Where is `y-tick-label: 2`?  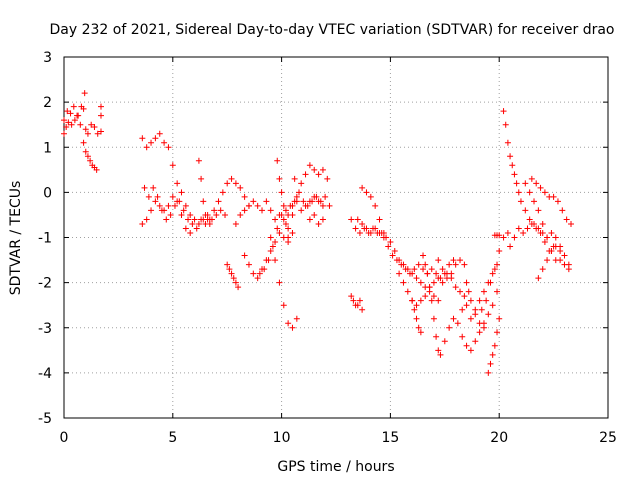
y-tick-label: 2 is located at coordinates (47, 103).